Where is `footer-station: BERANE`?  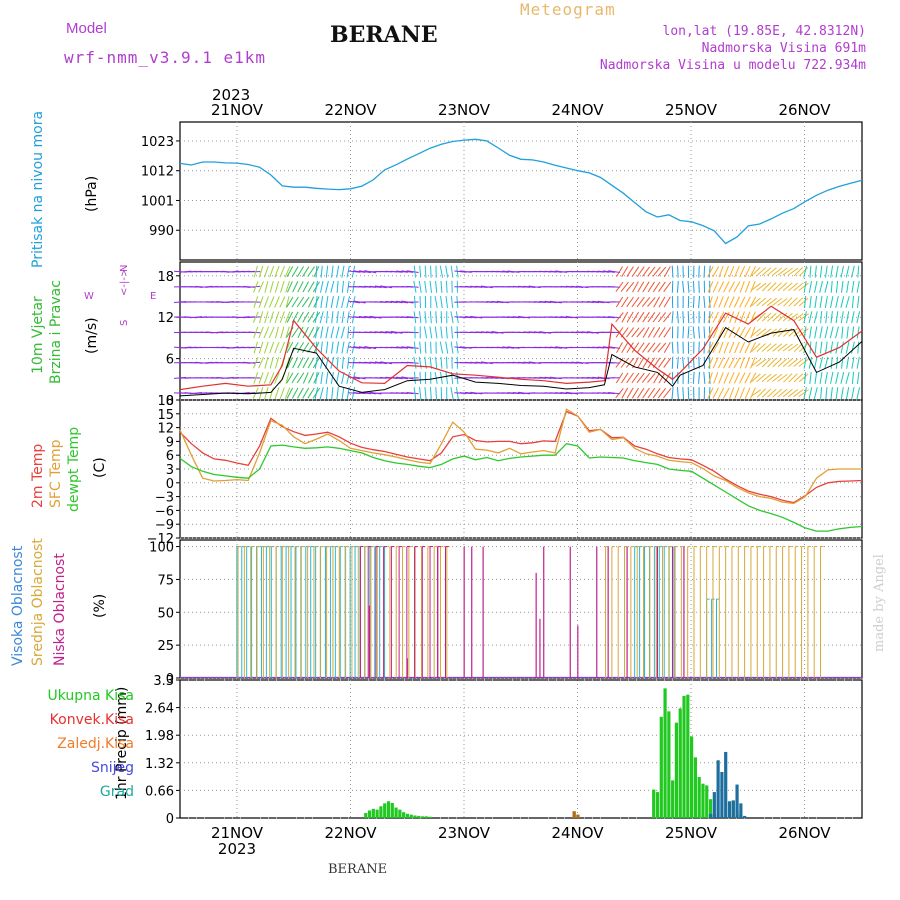 footer-station: BERANE is located at coordinates (358, 869).